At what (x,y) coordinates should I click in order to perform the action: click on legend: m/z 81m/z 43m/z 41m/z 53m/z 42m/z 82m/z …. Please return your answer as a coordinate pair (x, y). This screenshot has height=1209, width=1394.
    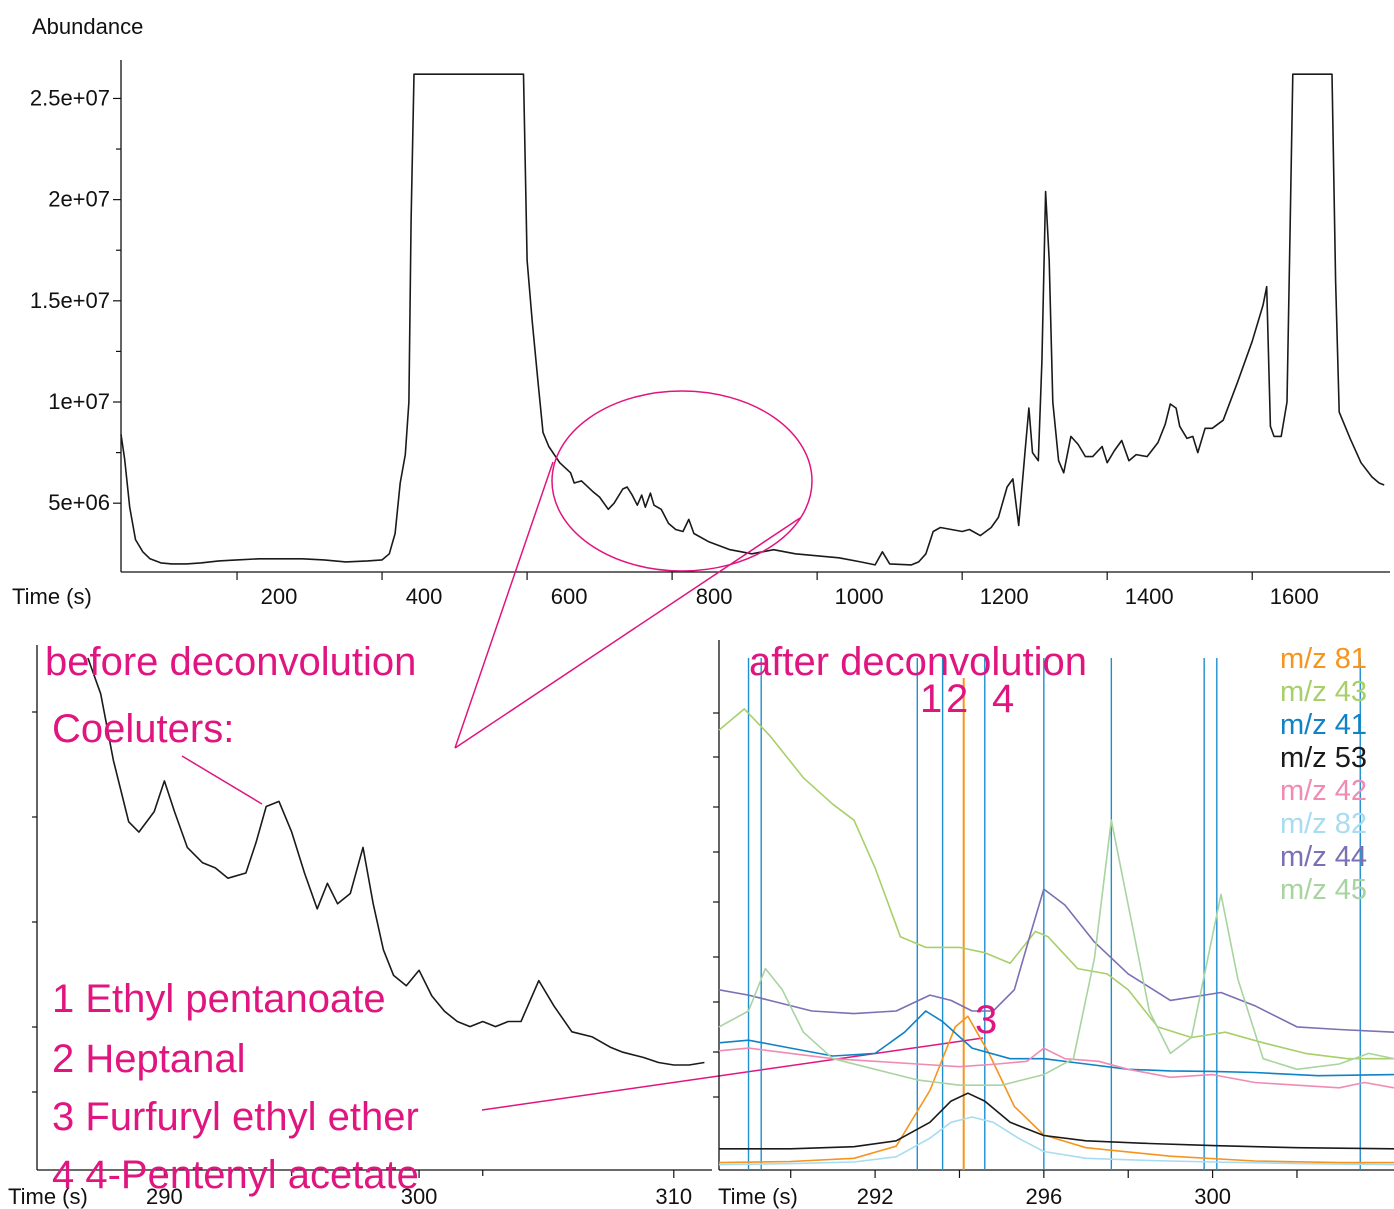
    Looking at the image, I should click on (1323, 774).